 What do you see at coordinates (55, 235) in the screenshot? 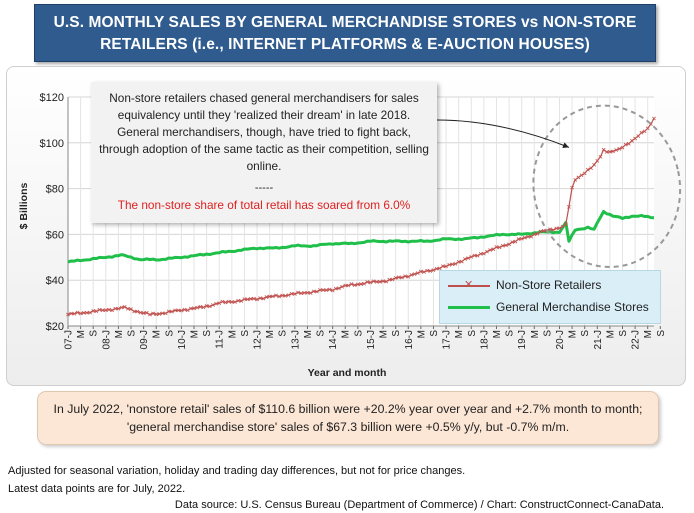
I see `y-tick-label: $60` at bounding box center [55, 235].